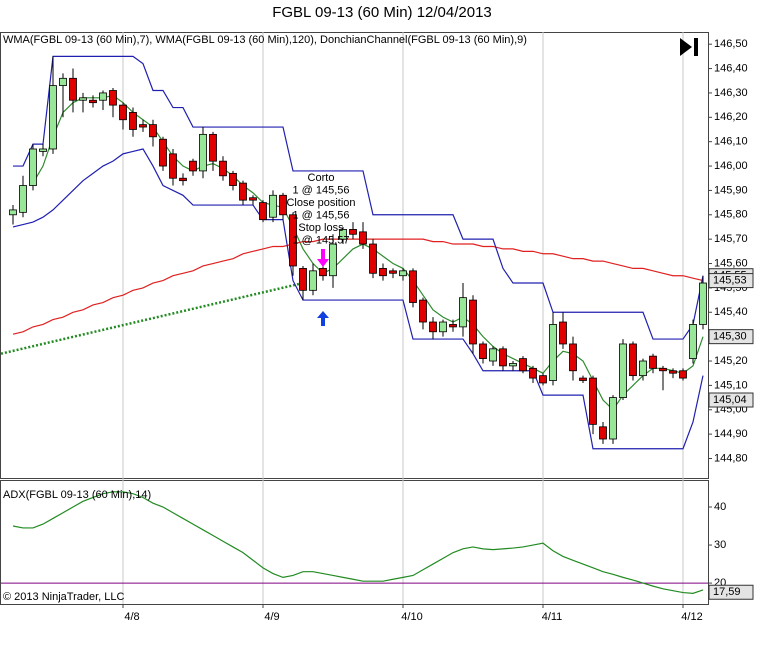  I want to click on y-tick-label: 146,40, so click(731, 68).